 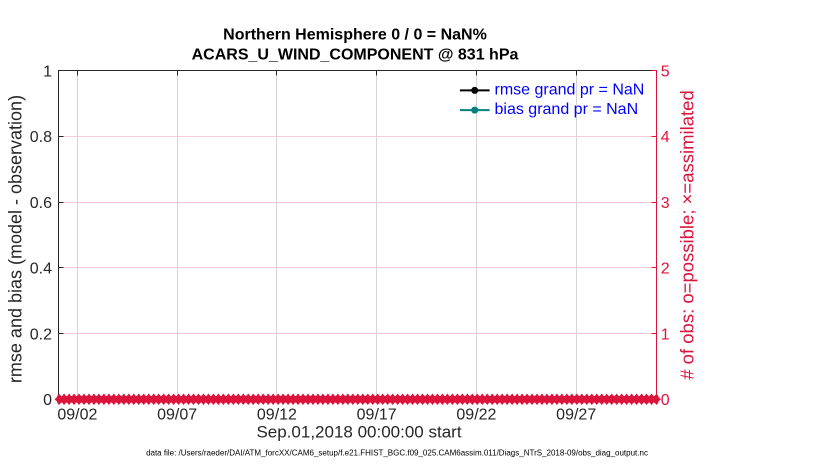 I want to click on svg-text: 2, so click(x=665, y=269).